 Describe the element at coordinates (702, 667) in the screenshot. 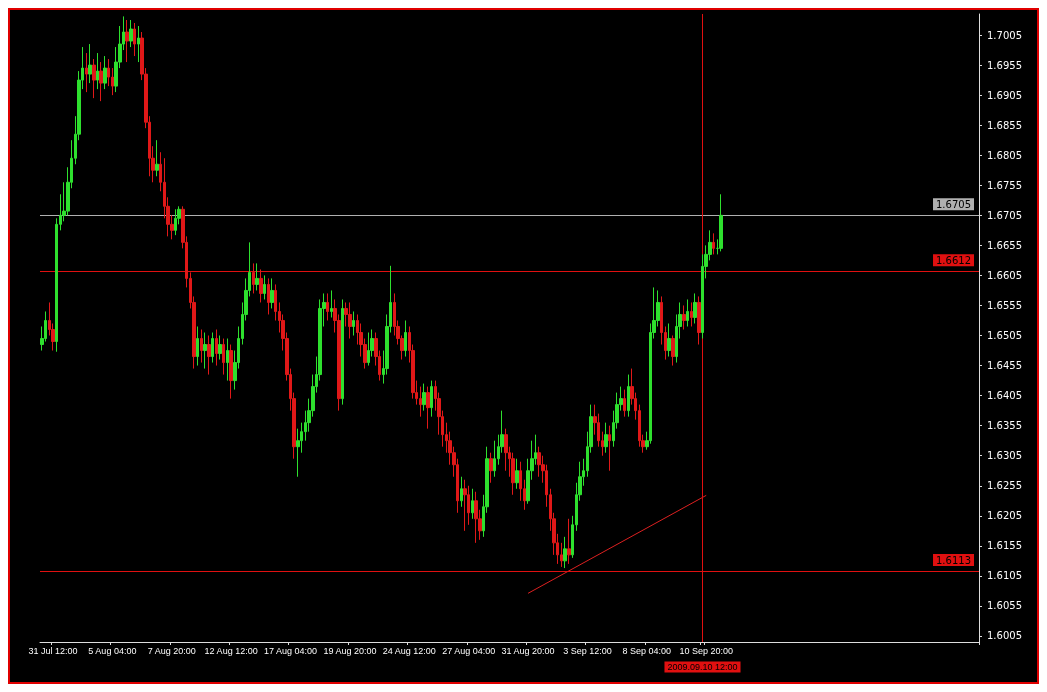

I see `x-tick-label: 2009.09.10 12:00` at that location.